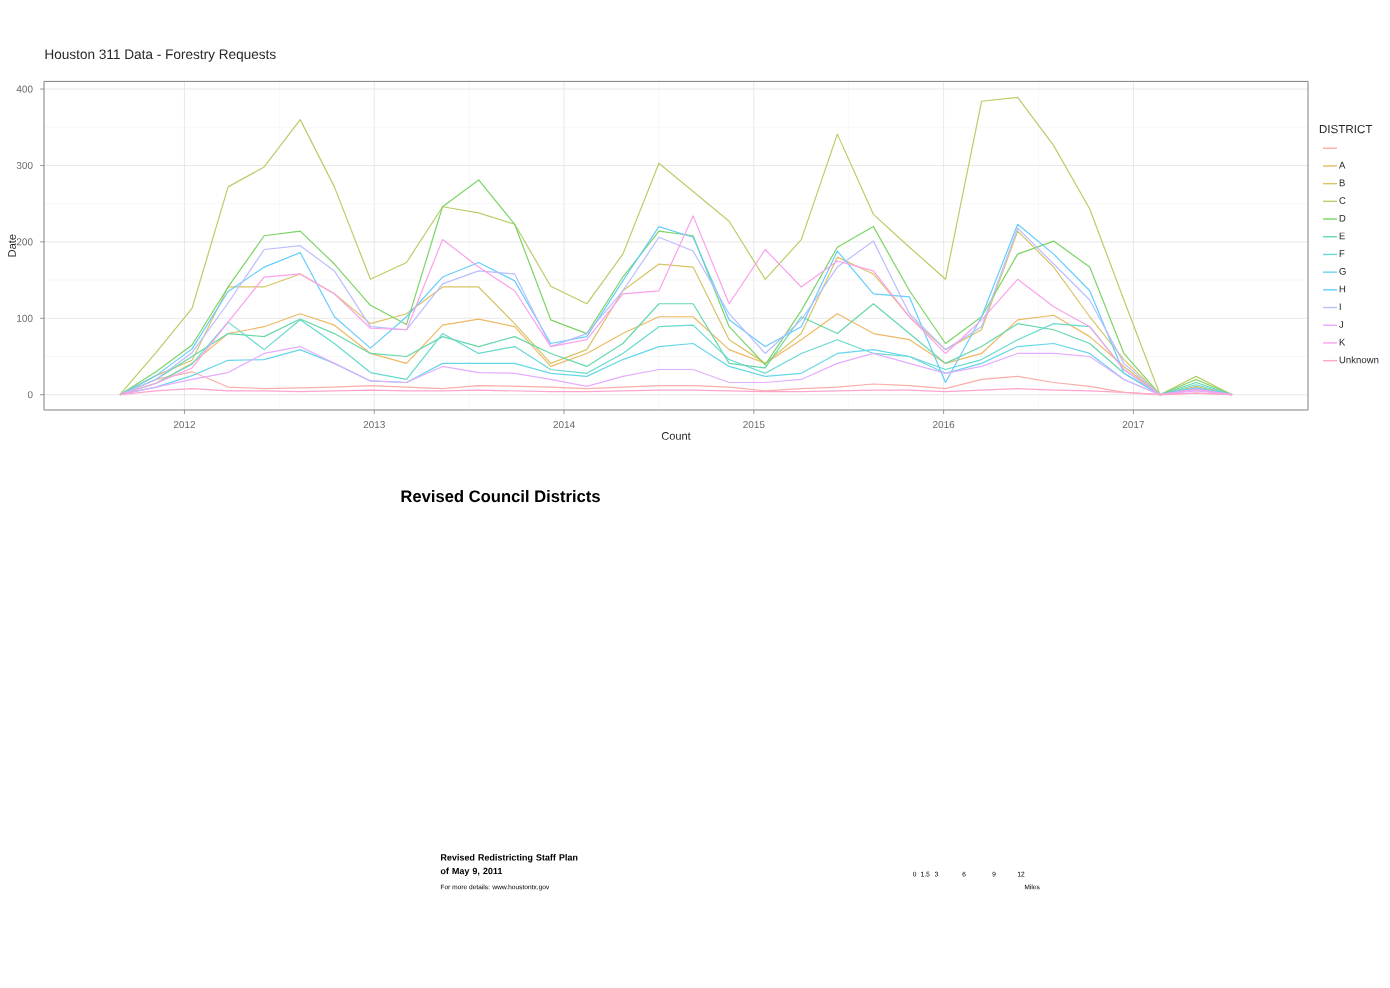  What do you see at coordinates (500, 496) in the screenshot?
I see `text: Revised Council Districts` at bounding box center [500, 496].